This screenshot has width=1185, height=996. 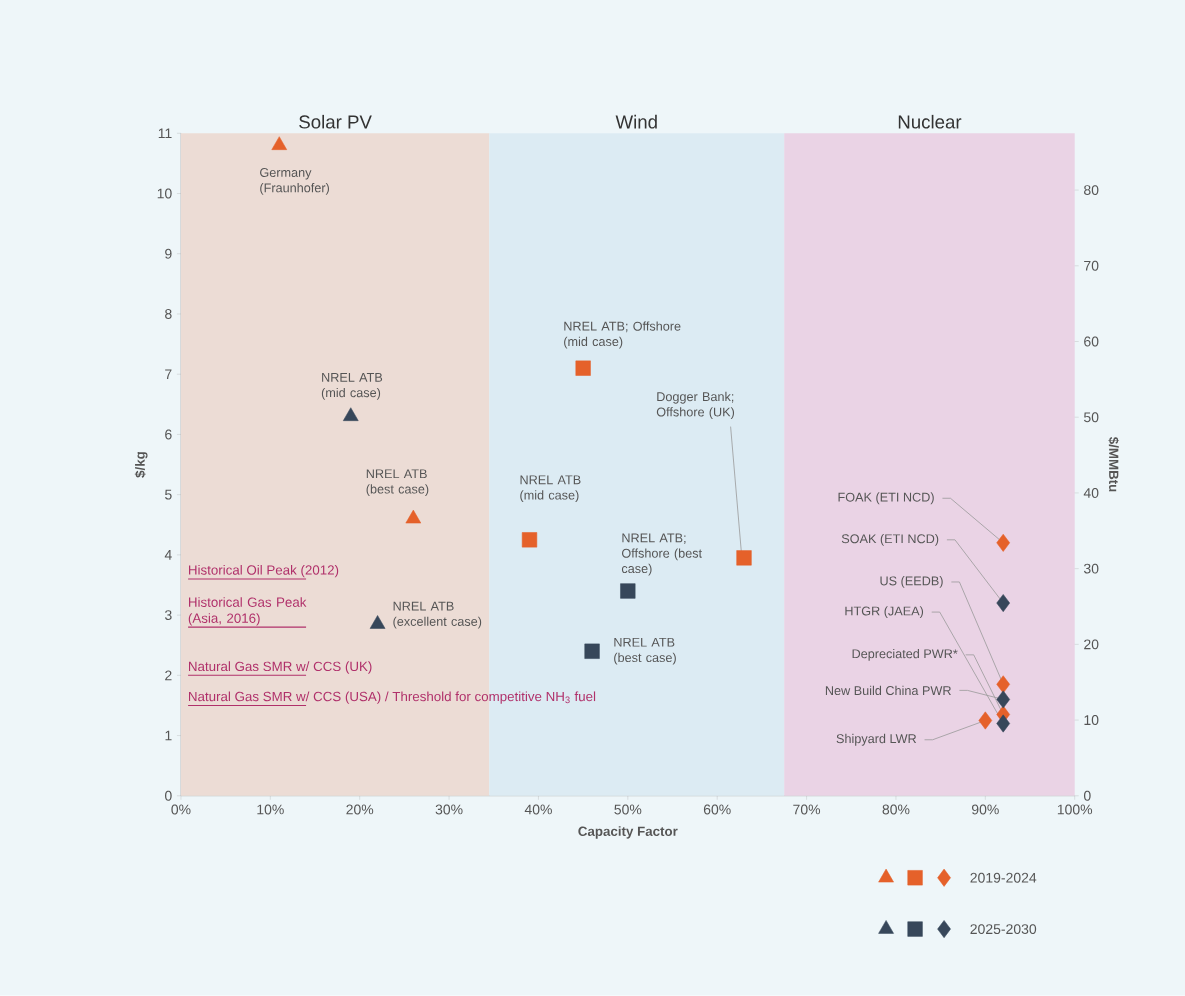 What do you see at coordinates (1087, 795) in the screenshot?
I see `y2-tick-label: 0` at bounding box center [1087, 795].